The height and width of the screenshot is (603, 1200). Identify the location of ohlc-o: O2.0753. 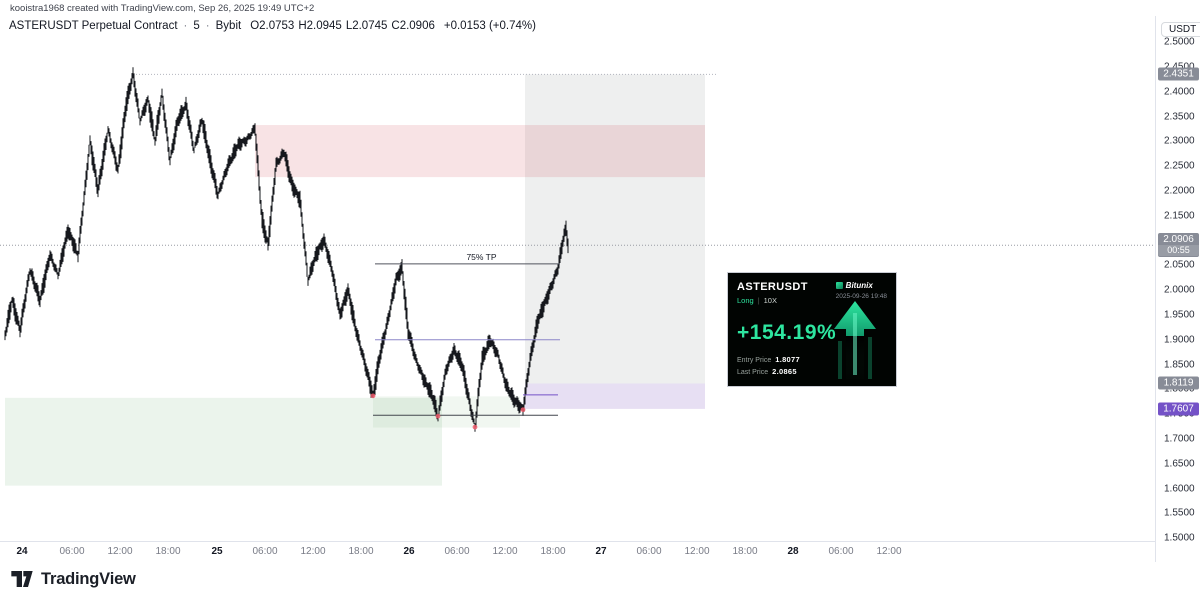
(272, 26).